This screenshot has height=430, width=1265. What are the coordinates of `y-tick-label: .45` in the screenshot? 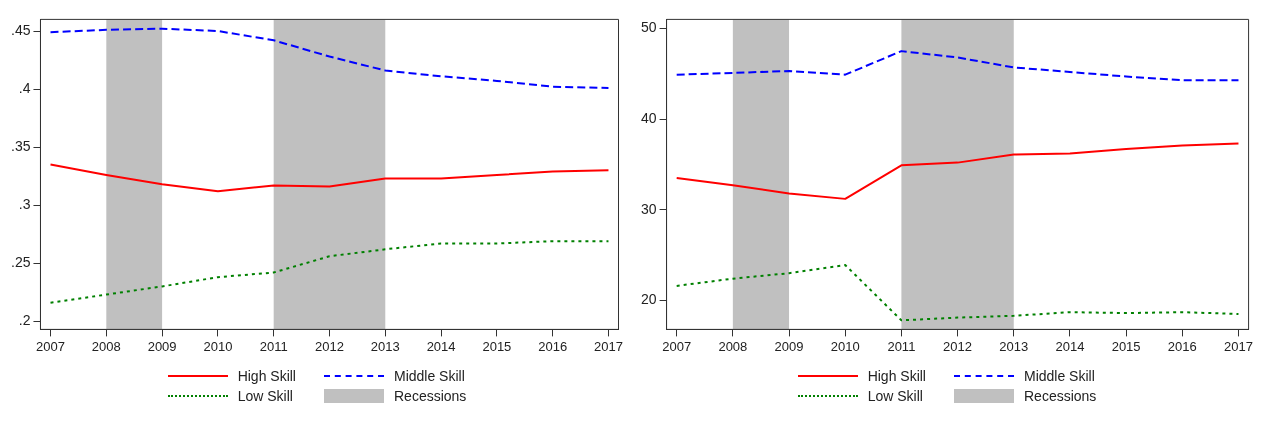 It's located at (20, 29).